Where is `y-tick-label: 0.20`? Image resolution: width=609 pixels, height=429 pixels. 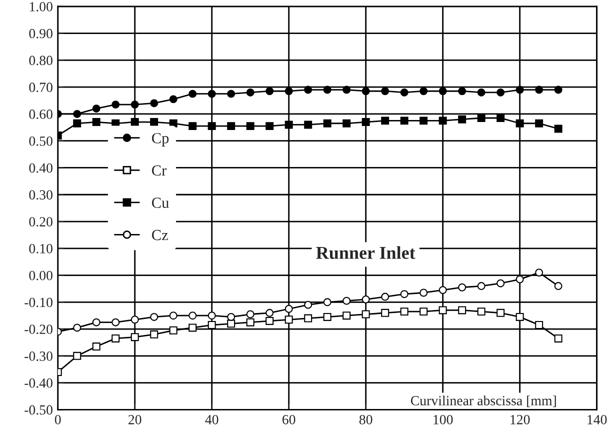
y-tick-label: 0.20 is located at coordinates (40, 222).